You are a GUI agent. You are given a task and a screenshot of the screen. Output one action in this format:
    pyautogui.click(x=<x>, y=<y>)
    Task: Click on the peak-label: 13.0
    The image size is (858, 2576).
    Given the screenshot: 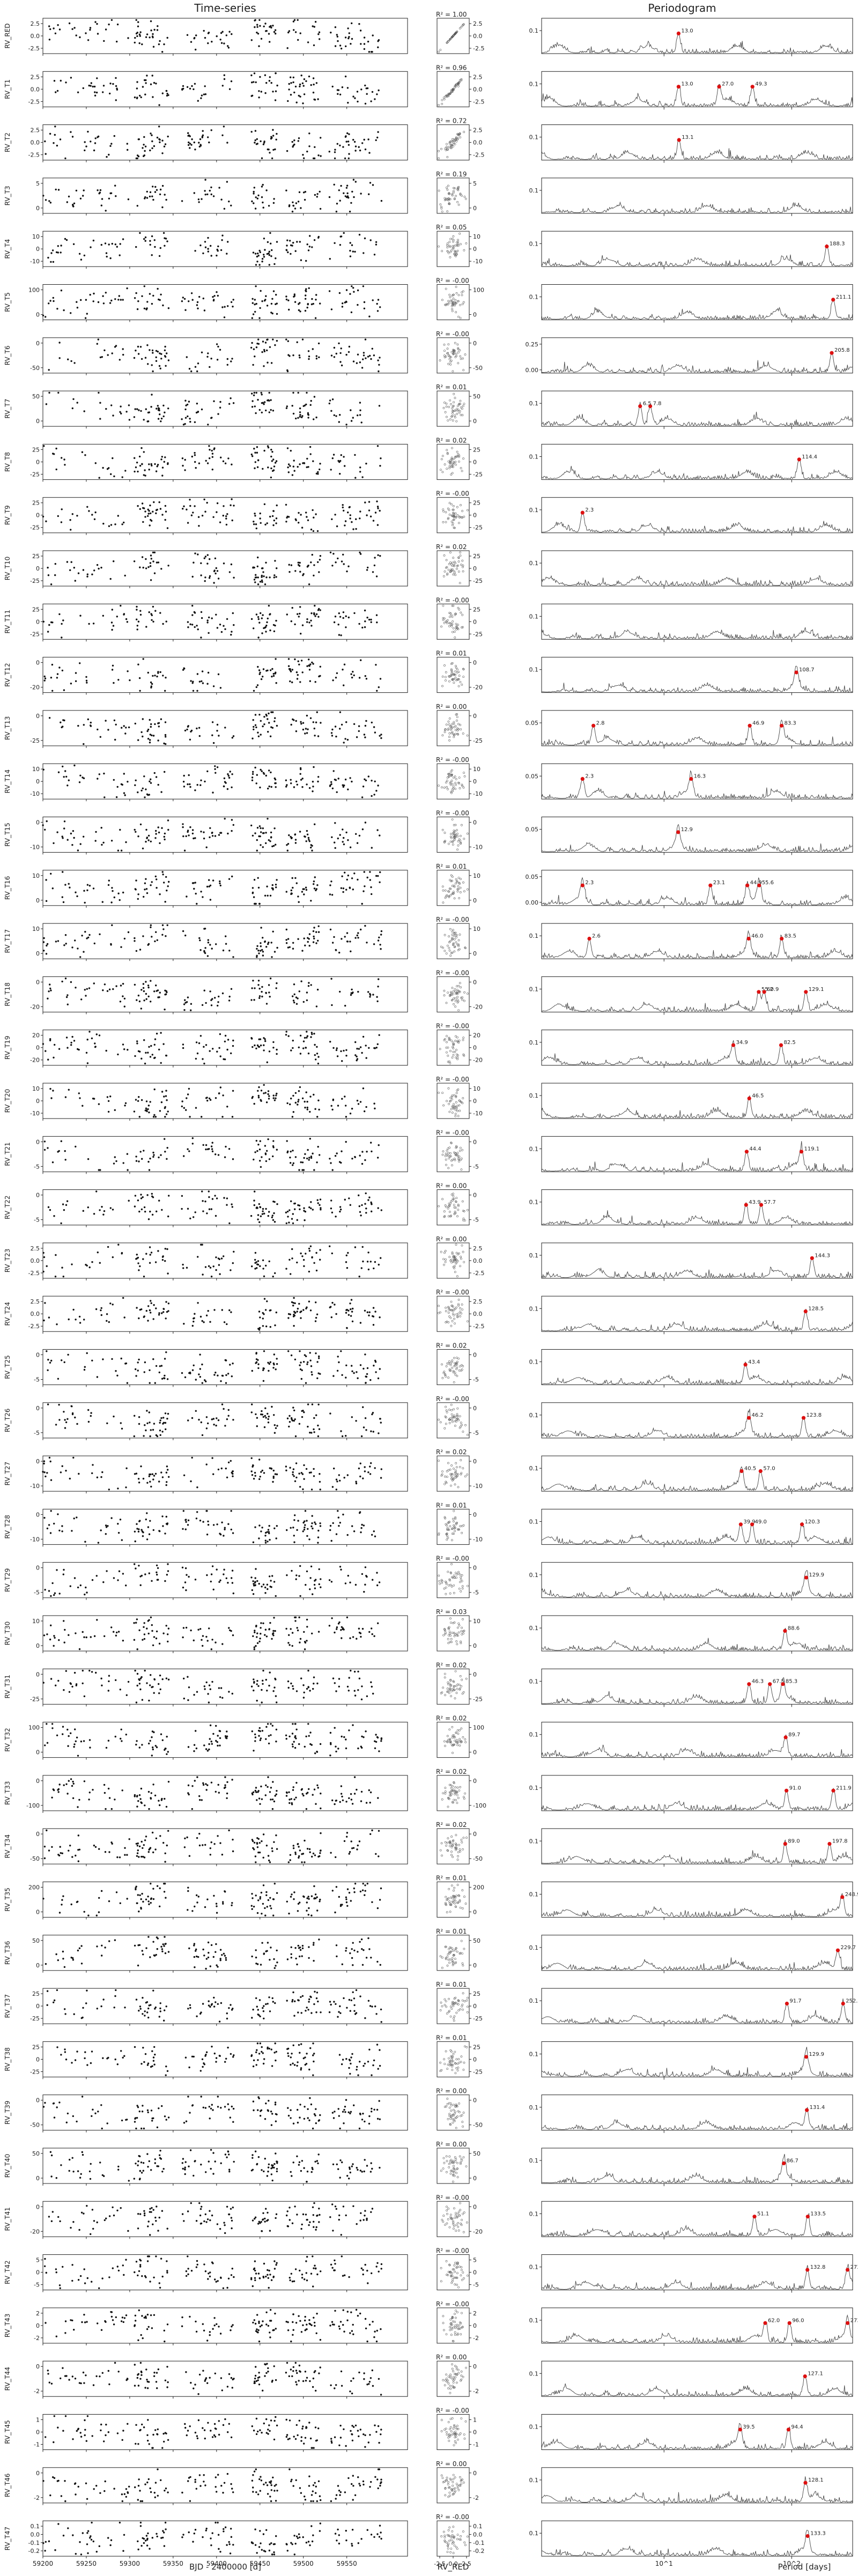 What is the action you would take?
    pyautogui.click(x=687, y=31)
    